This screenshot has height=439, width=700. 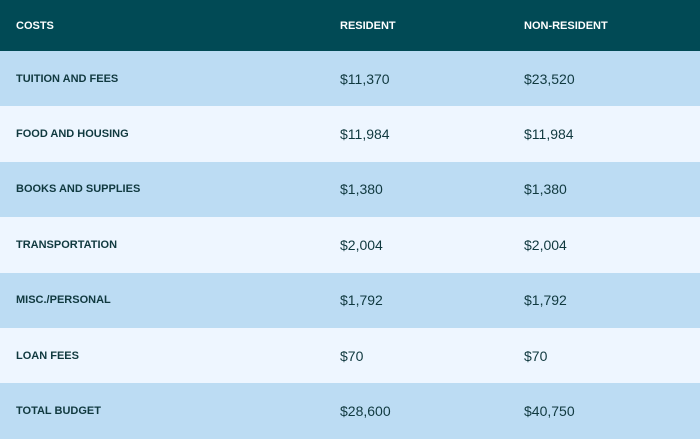 I want to click on cost-cell: $40,750, so click(x=604, y=411).